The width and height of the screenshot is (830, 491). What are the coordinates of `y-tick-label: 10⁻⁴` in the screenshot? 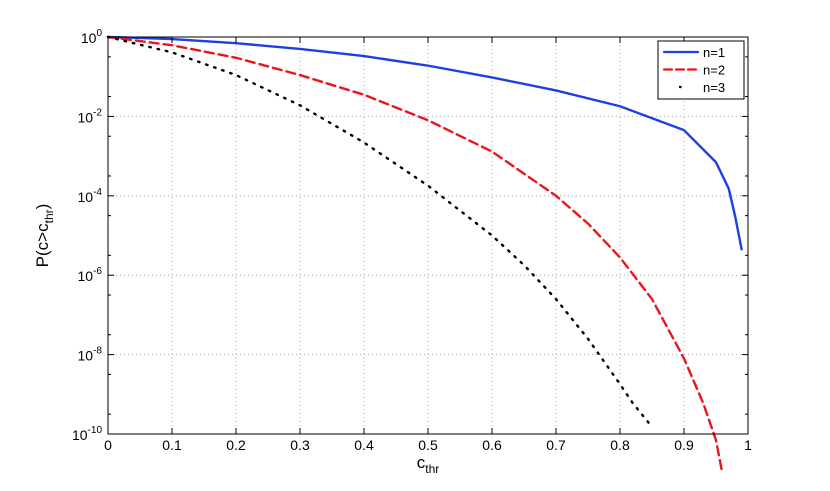 It's located at (90, 196).